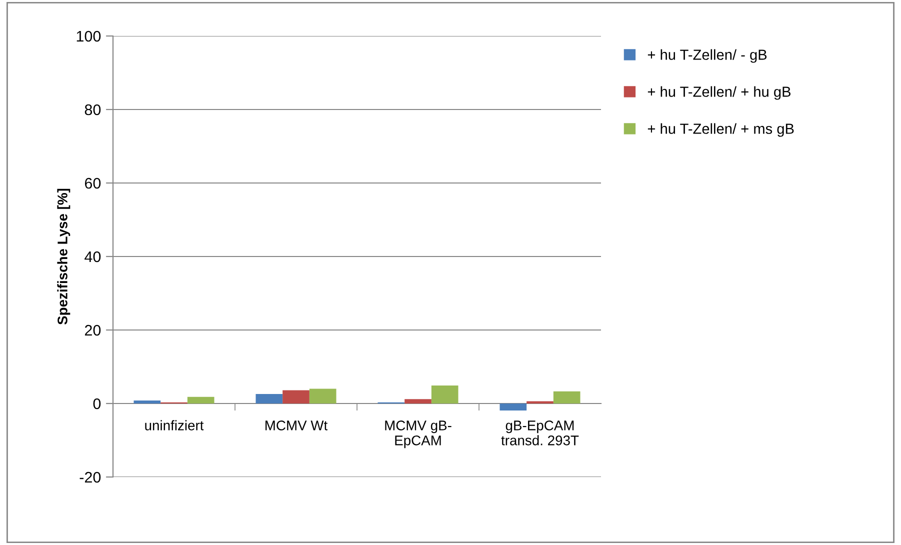  Describe the element at coordinates (90, 477) in the screenshot. I see `y-tick-label: -20` at that location.